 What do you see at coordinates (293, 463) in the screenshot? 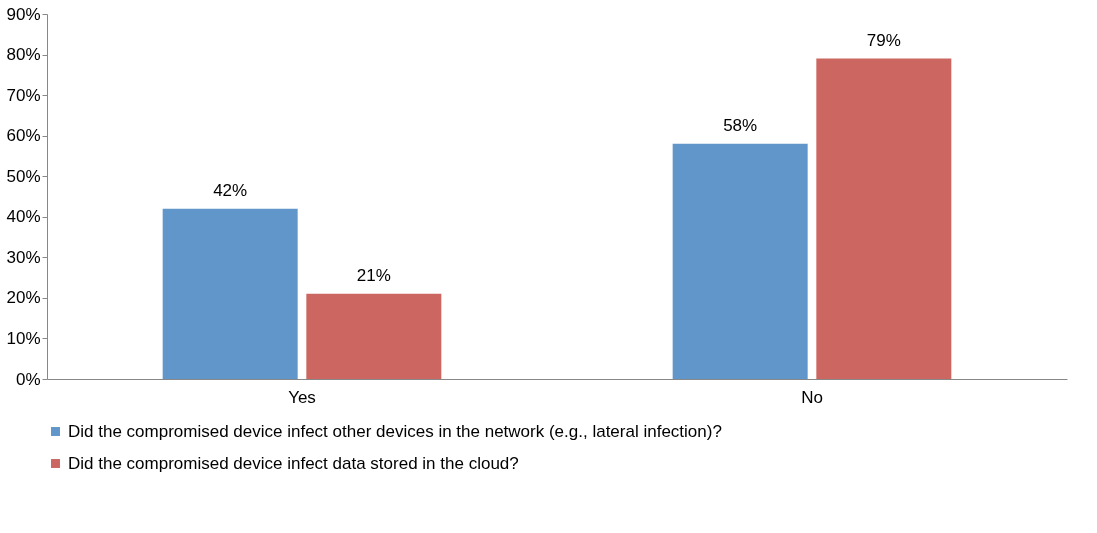
I see `legend-label: Did the compromised device infect data stored in the cloud?` at bounding box center [293, 463].